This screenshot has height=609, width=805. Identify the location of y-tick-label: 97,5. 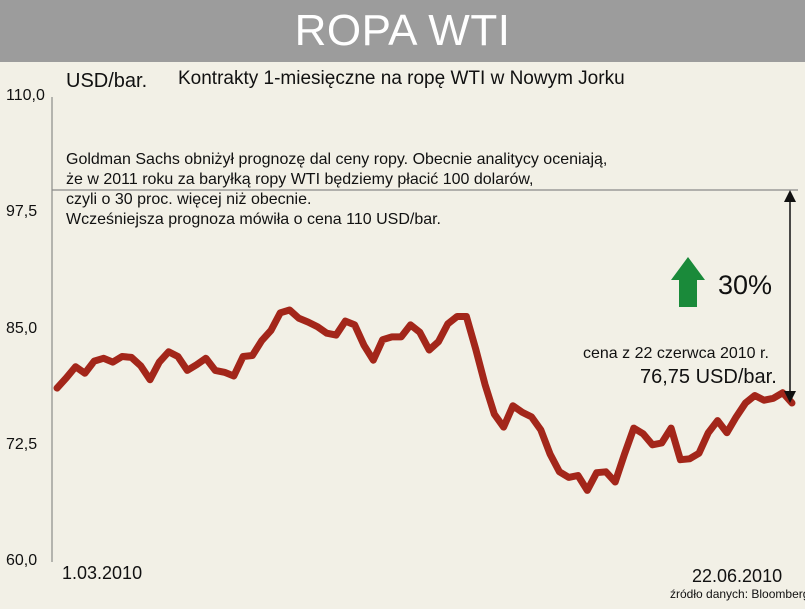
(22, 212).